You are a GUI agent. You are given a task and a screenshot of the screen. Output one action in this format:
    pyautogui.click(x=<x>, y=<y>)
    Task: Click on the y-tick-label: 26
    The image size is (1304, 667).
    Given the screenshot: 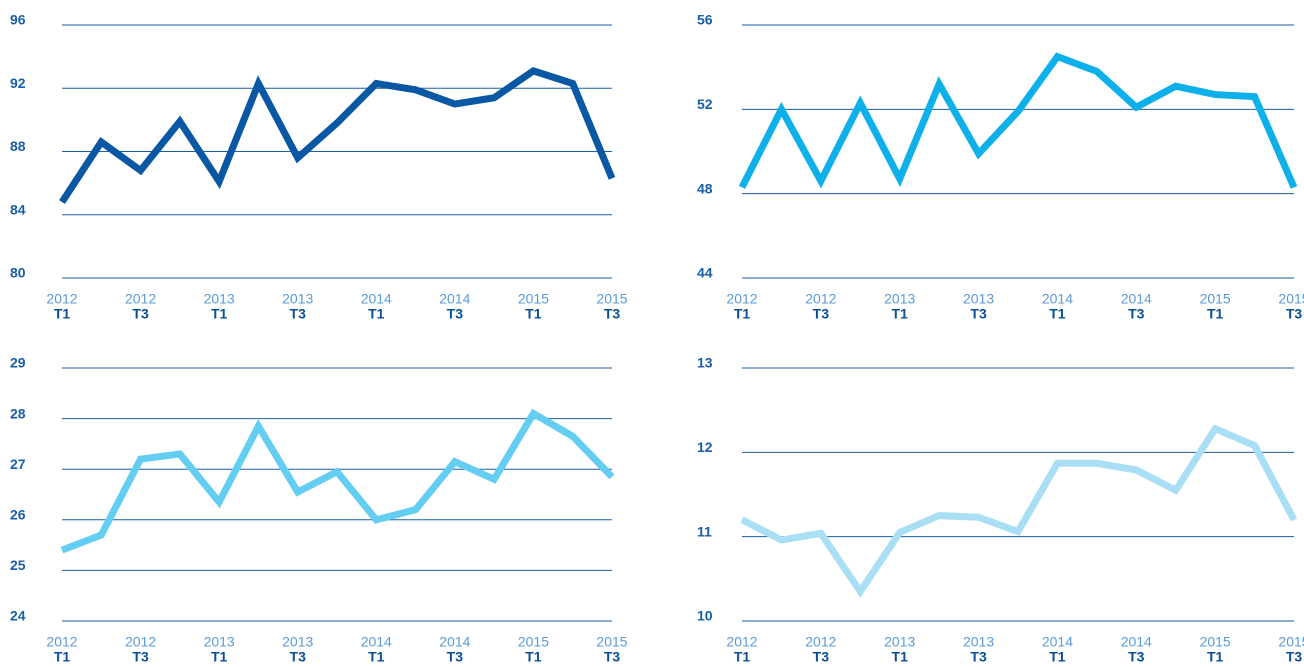 What is the action you would take?
    pyautogui.click(x=18, y=515)
    